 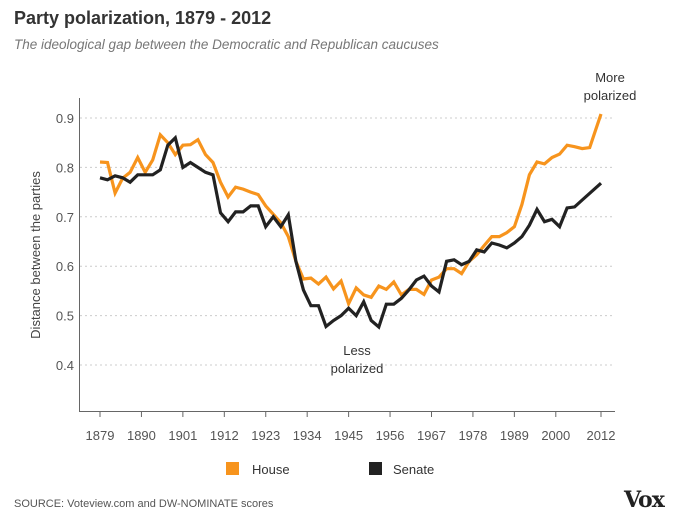 What do you see at coordinates (514, 435) in the screenshot?
I see `x-tick-label: 1989` at bounding box center [514, 435].